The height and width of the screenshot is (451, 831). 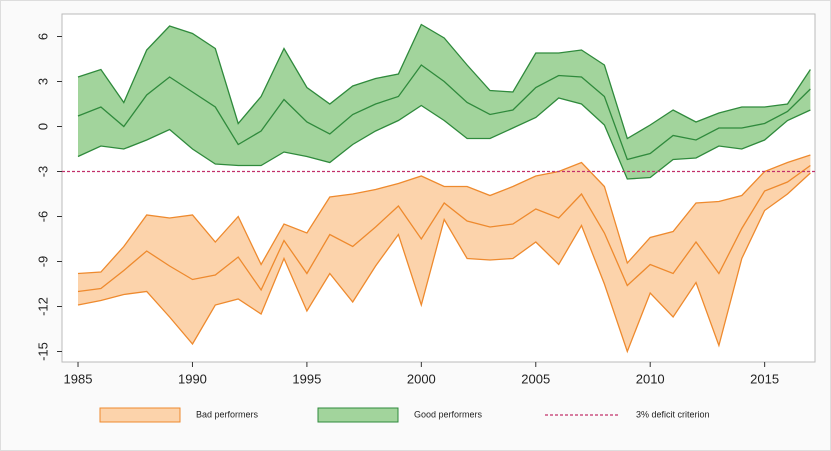 I want to click on x-tick-label: 1990, so click(x=192, y=378).